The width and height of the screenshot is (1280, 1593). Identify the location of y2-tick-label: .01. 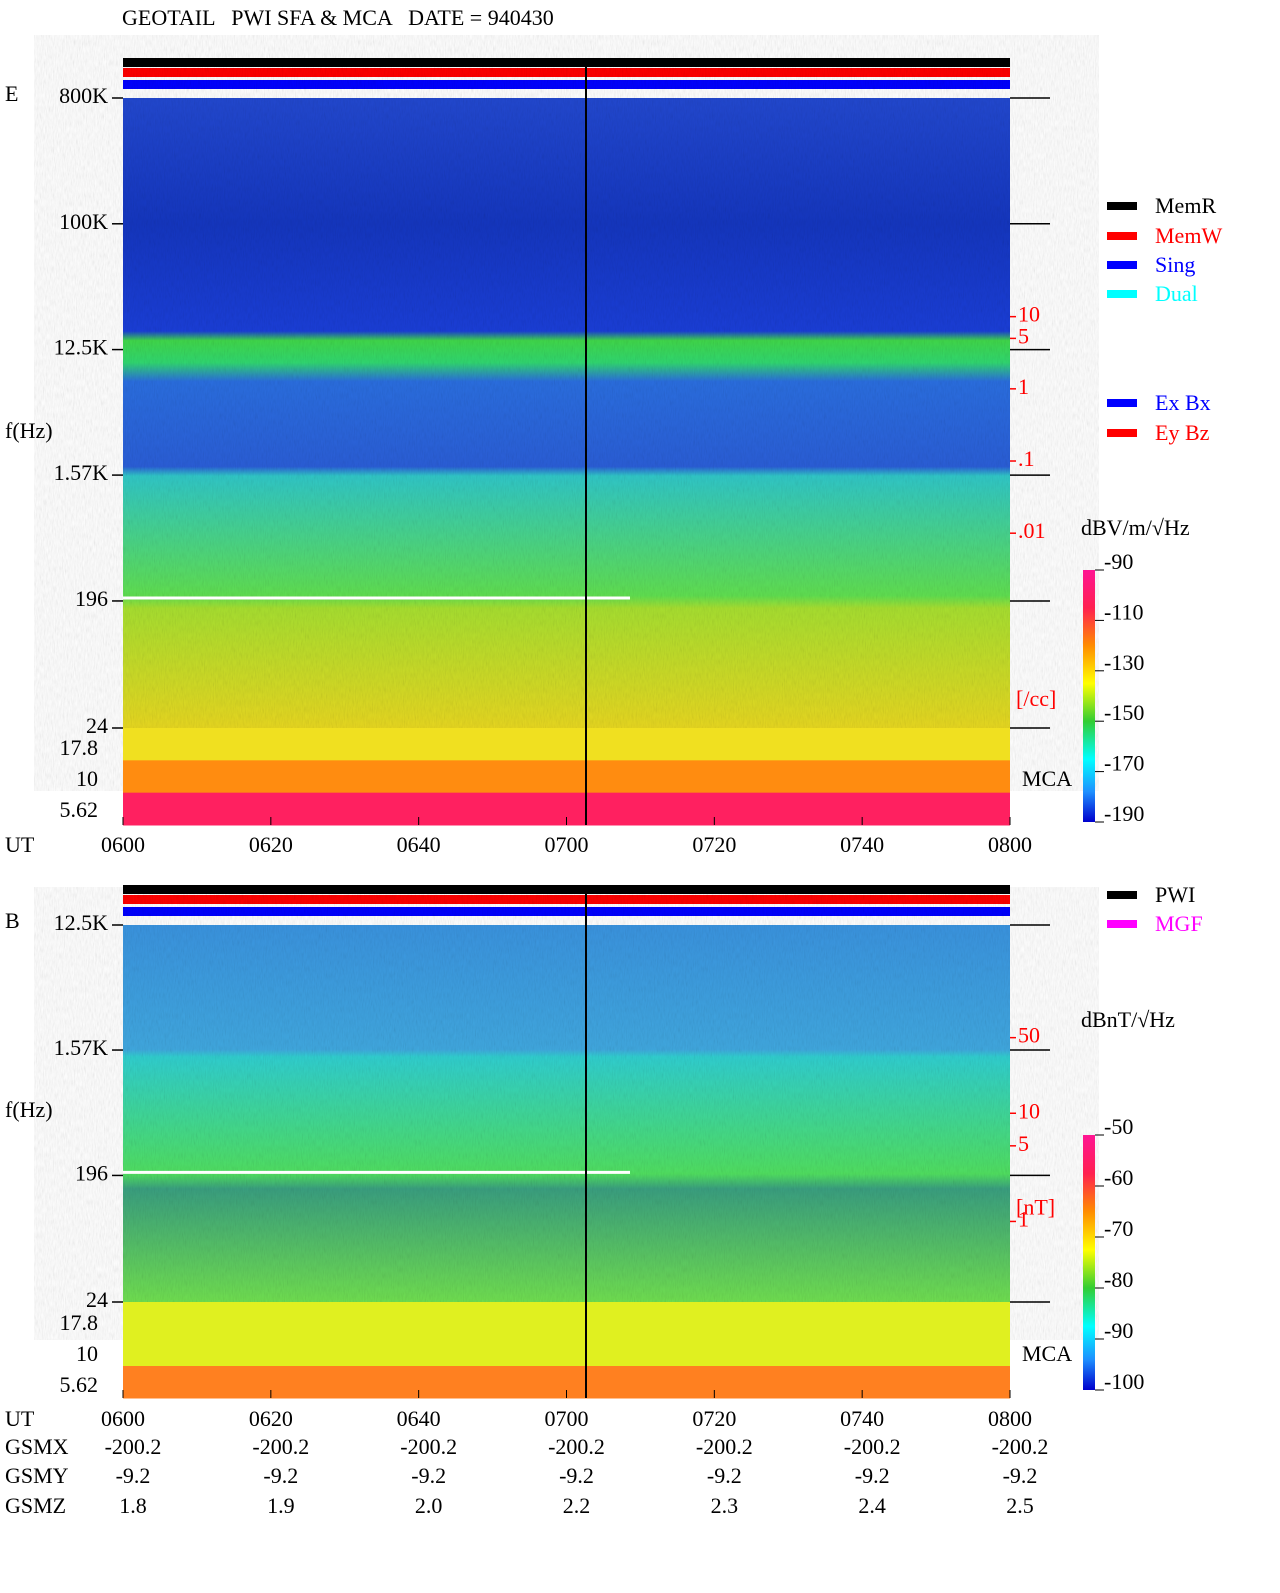
(1032, 530).